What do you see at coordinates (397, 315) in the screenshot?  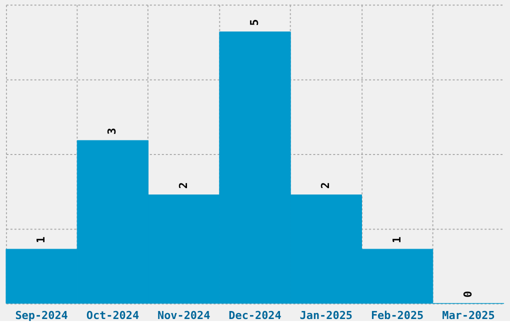 I see `x-tick-label: Feb-2025` at bounding box center [397, 315].